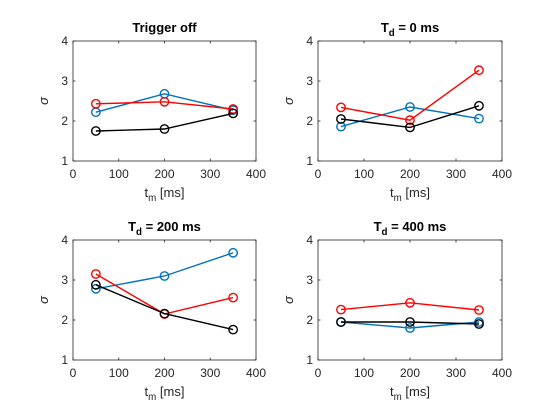 The image size is (560, 420). Describe the element at coordinates (410, 29) in the screenshot. I see `chart-title: Td = 0 ms` at that location.